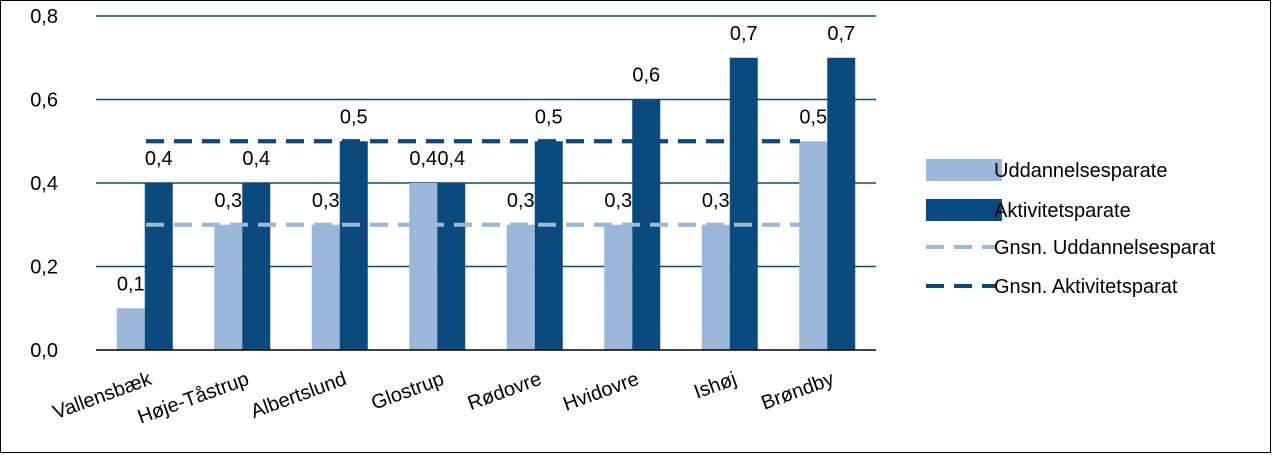  I want to click on x-tick-label: Hvidovre, so click(601, 392).